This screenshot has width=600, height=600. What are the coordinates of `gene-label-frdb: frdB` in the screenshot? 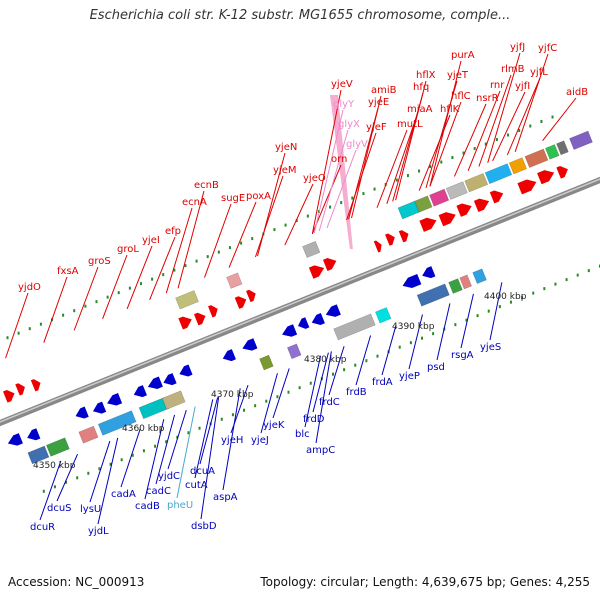 It's located at (356, 392).